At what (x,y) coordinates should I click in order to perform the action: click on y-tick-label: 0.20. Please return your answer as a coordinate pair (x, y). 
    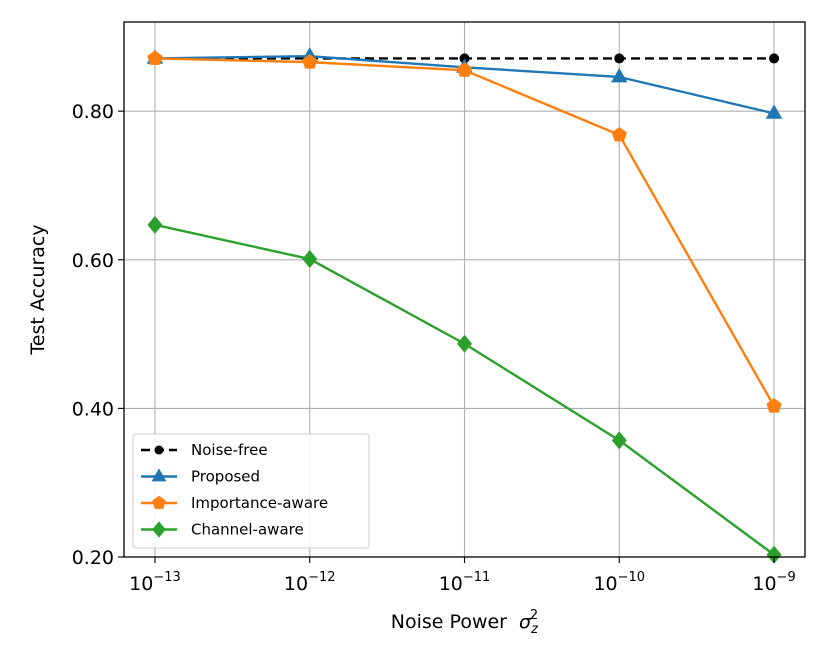
    Looking at the image, I should click on (93, 558).